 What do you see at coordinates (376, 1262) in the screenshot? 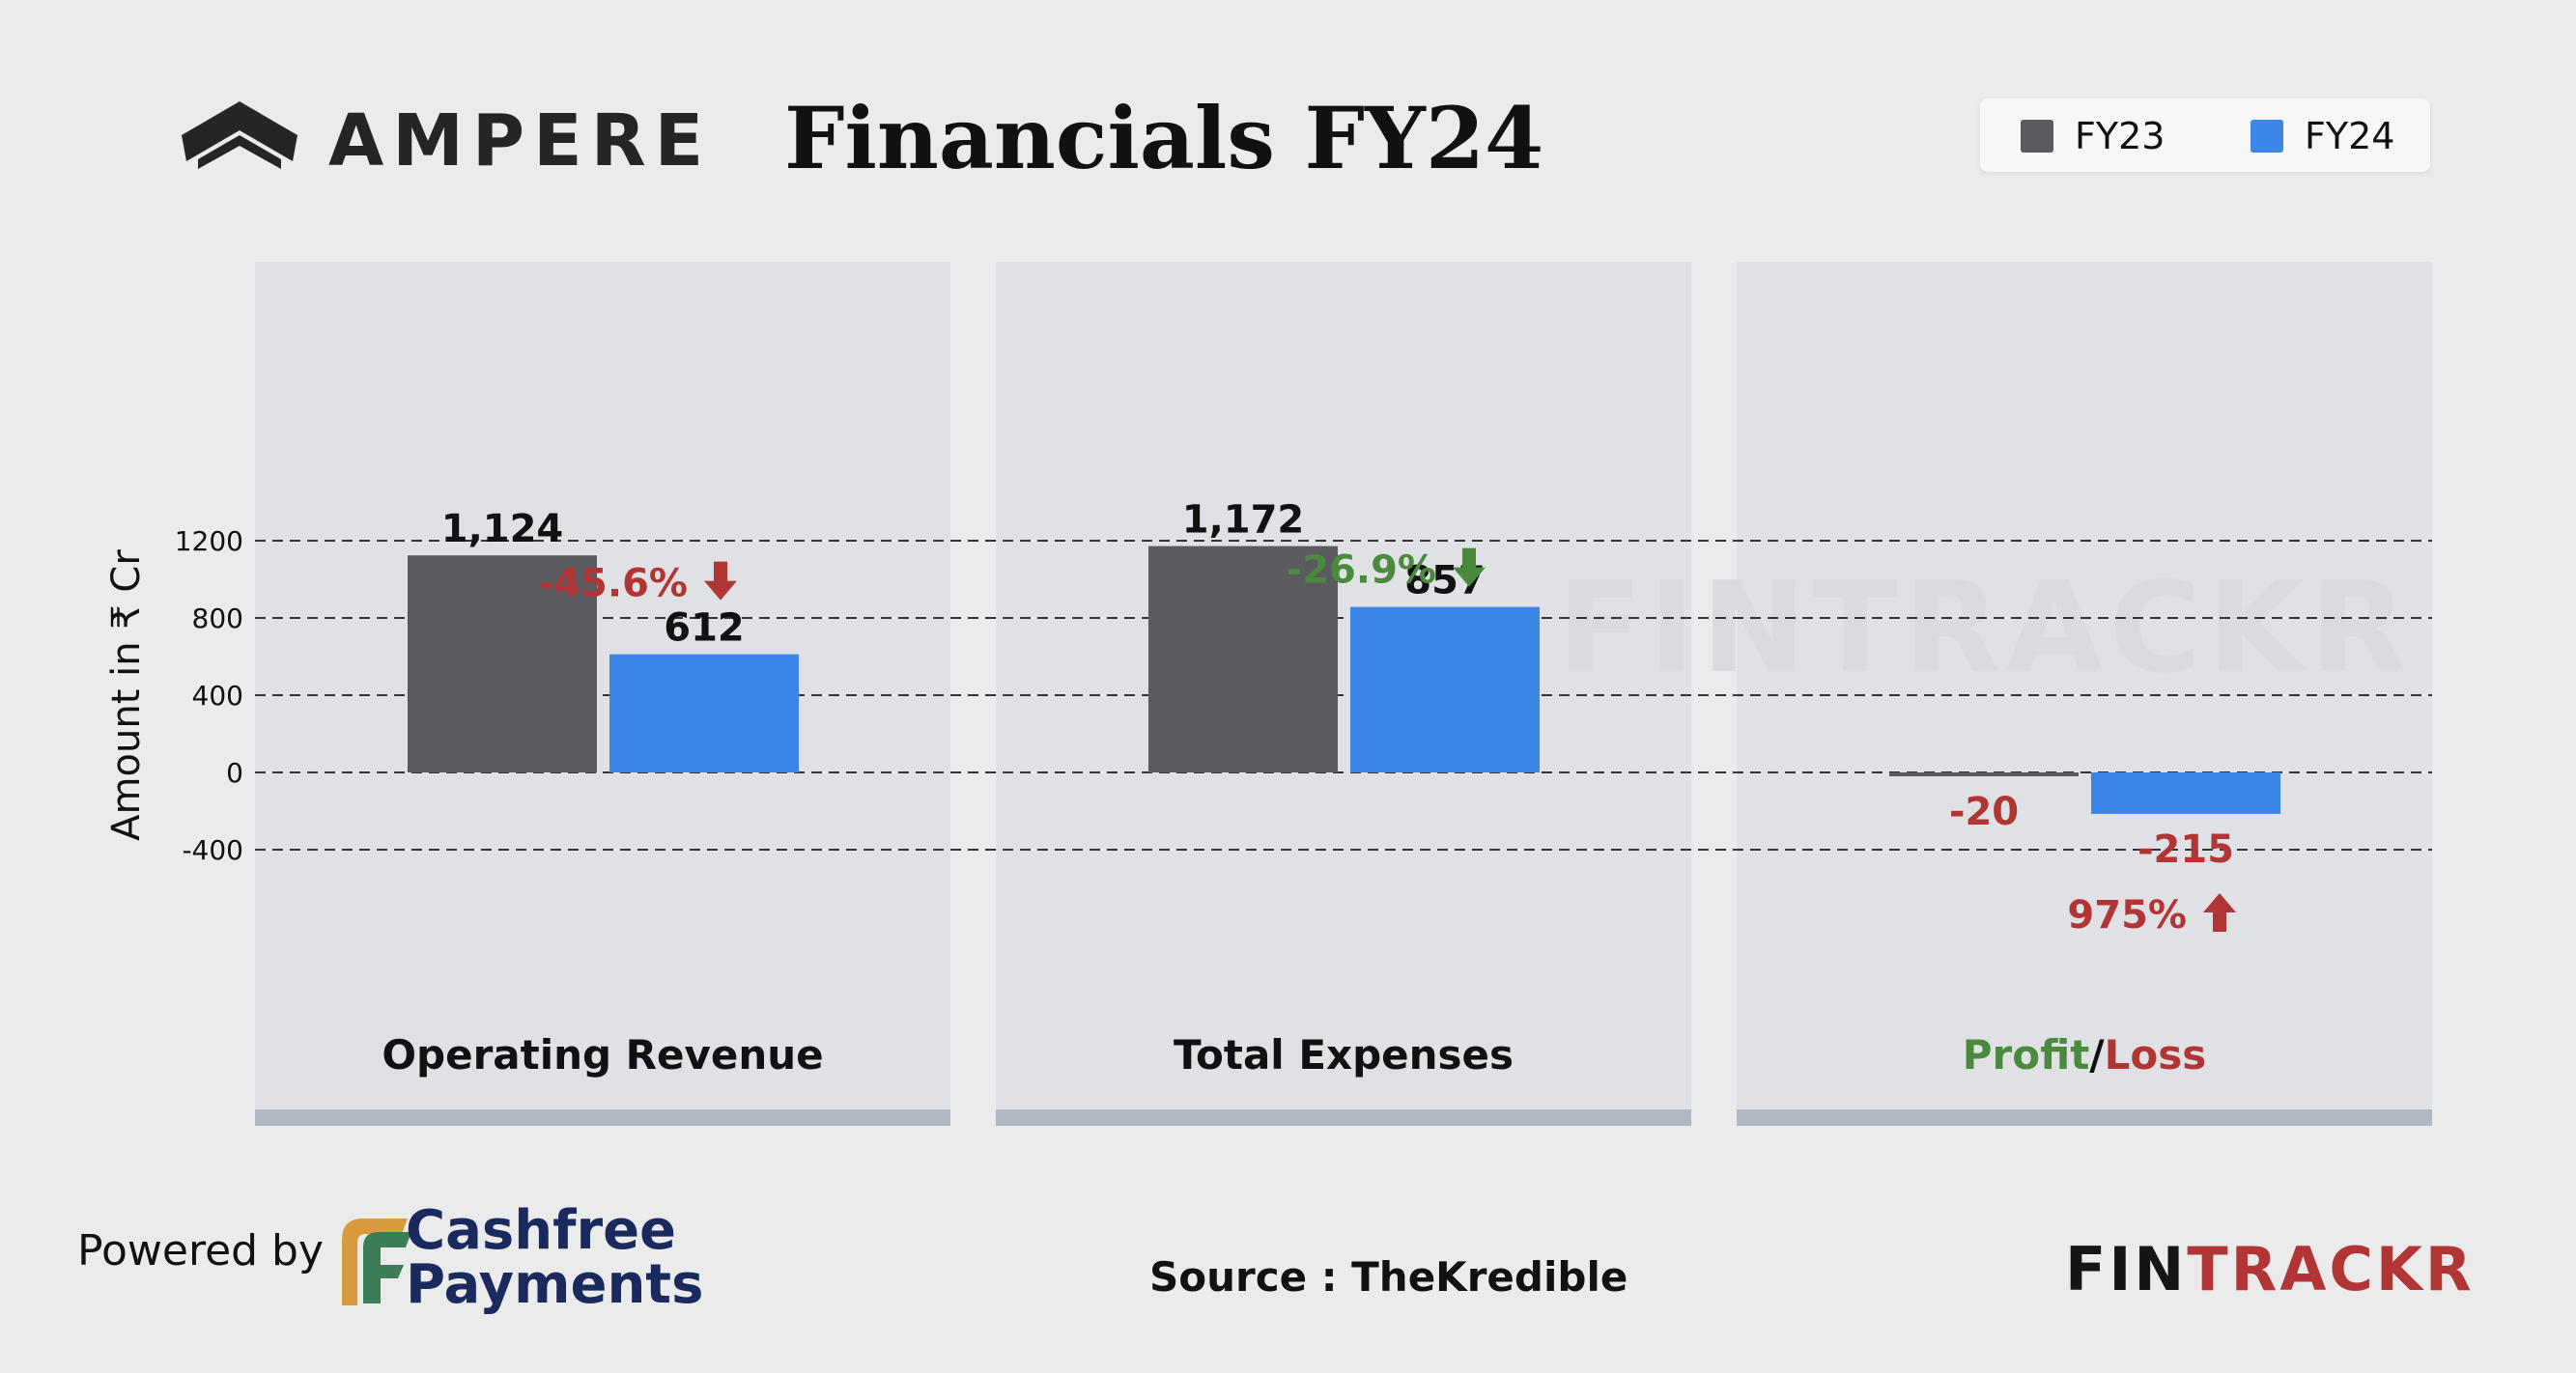
I see `cashfree-logo-icon` at bounding box center [376, 1262].